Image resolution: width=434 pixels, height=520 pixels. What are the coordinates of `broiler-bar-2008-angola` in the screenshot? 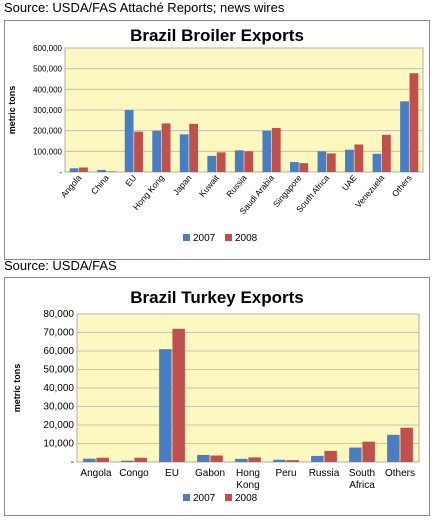 It's located at (83, 169).